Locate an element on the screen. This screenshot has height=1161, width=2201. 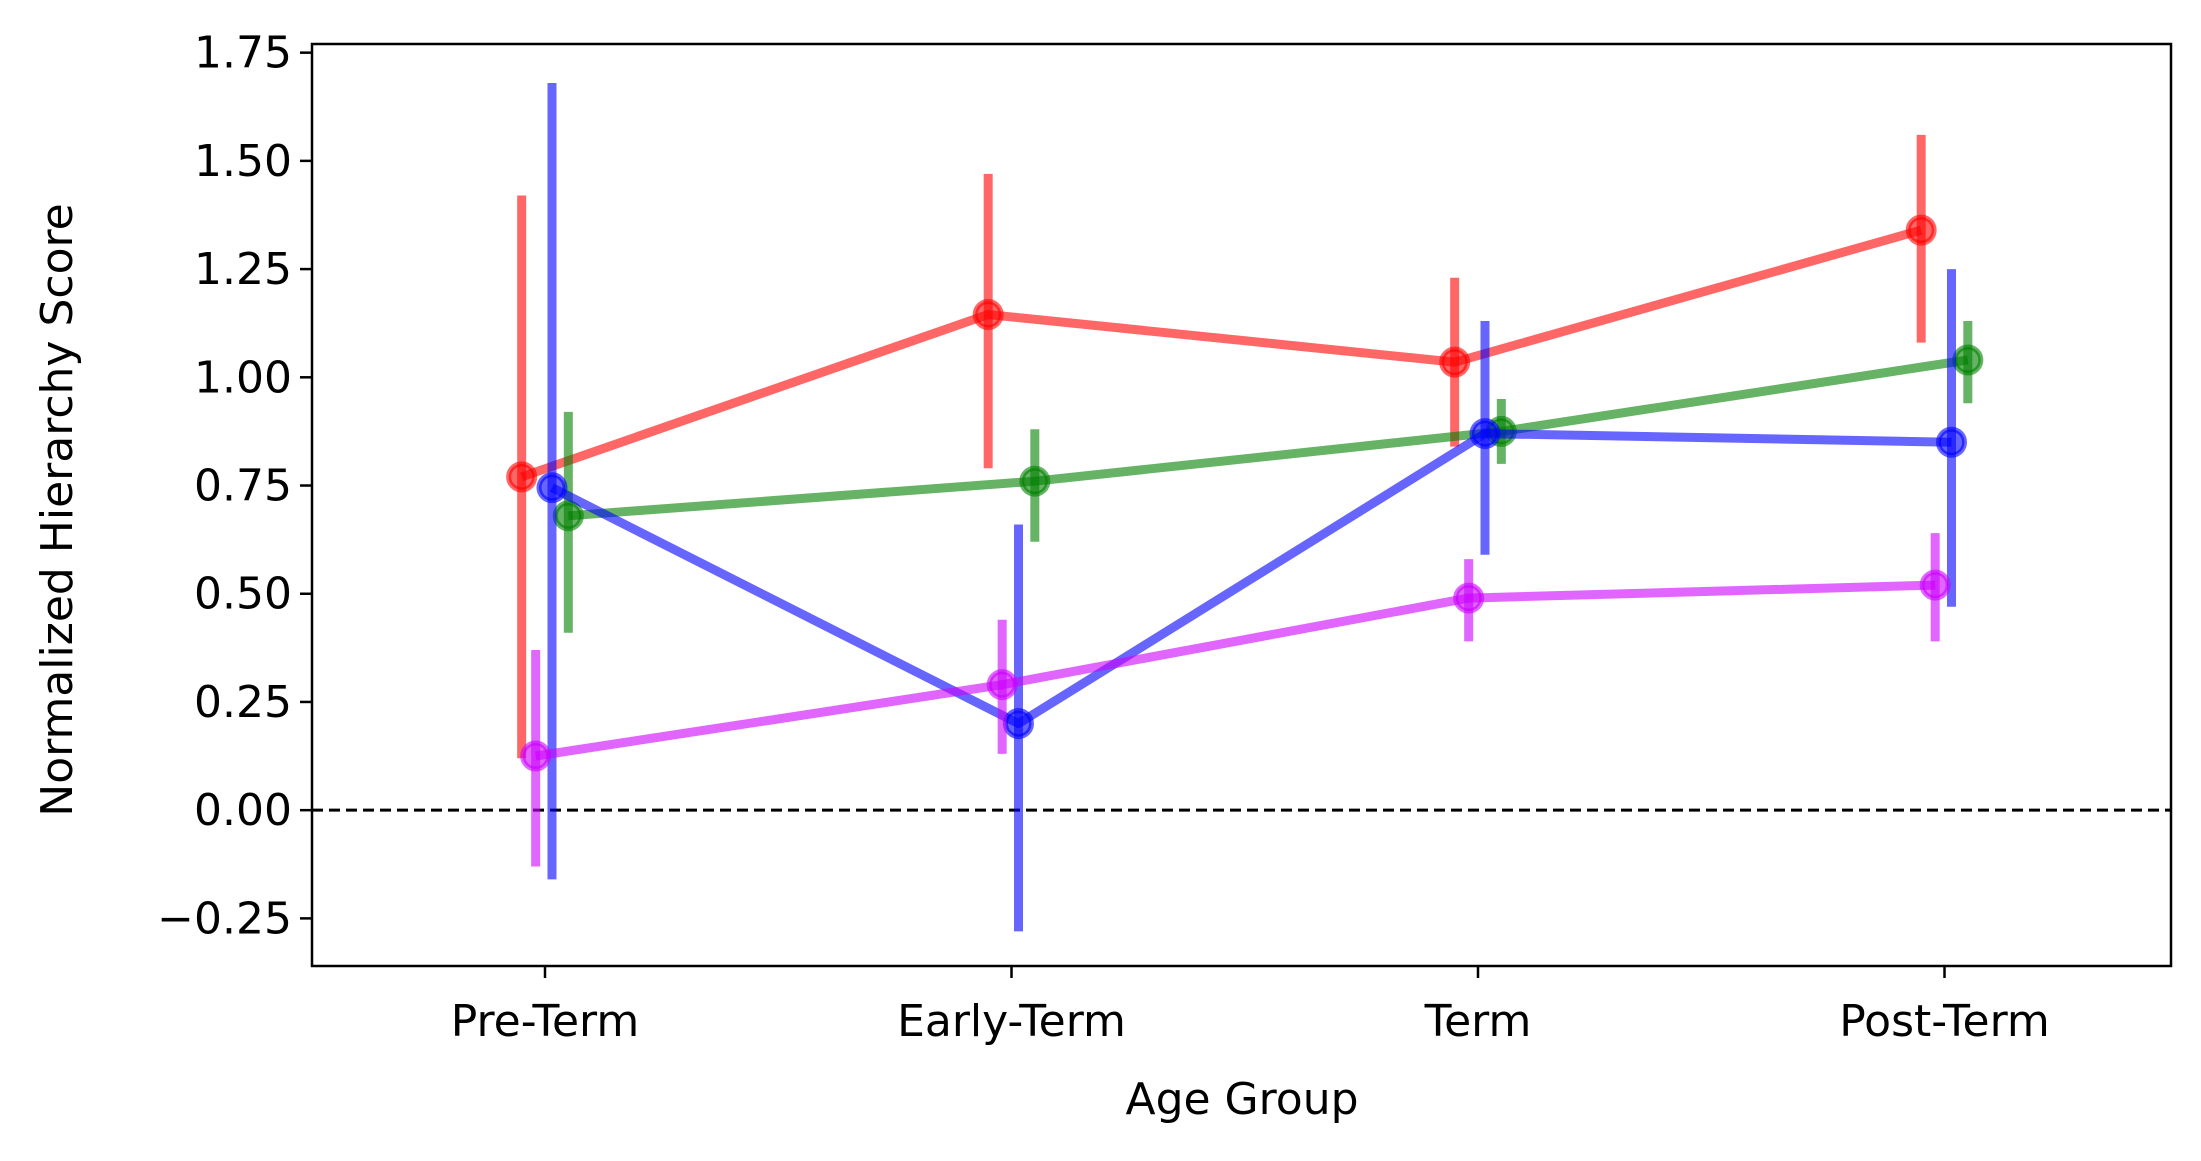
y-tick-label: 0.50 is located at coordinates (243, 594).